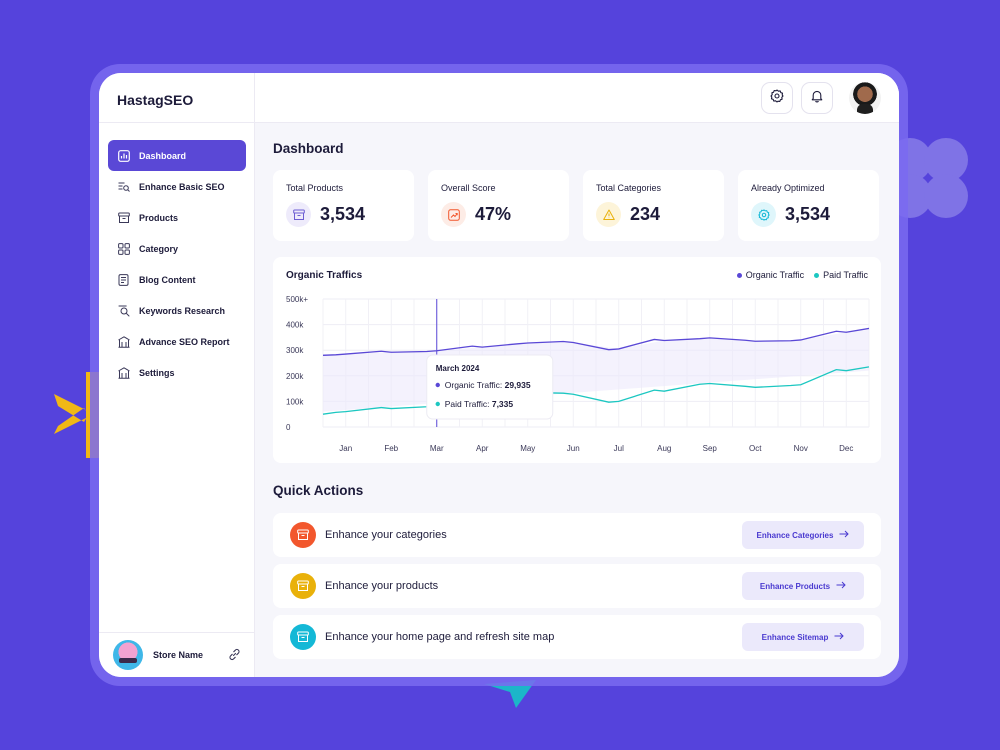 The width and height of the screenshot is (1000, 750). Describe the element at coordinates (315, 188) in the screenshot. I see `stat-label: Total Products` at that location.